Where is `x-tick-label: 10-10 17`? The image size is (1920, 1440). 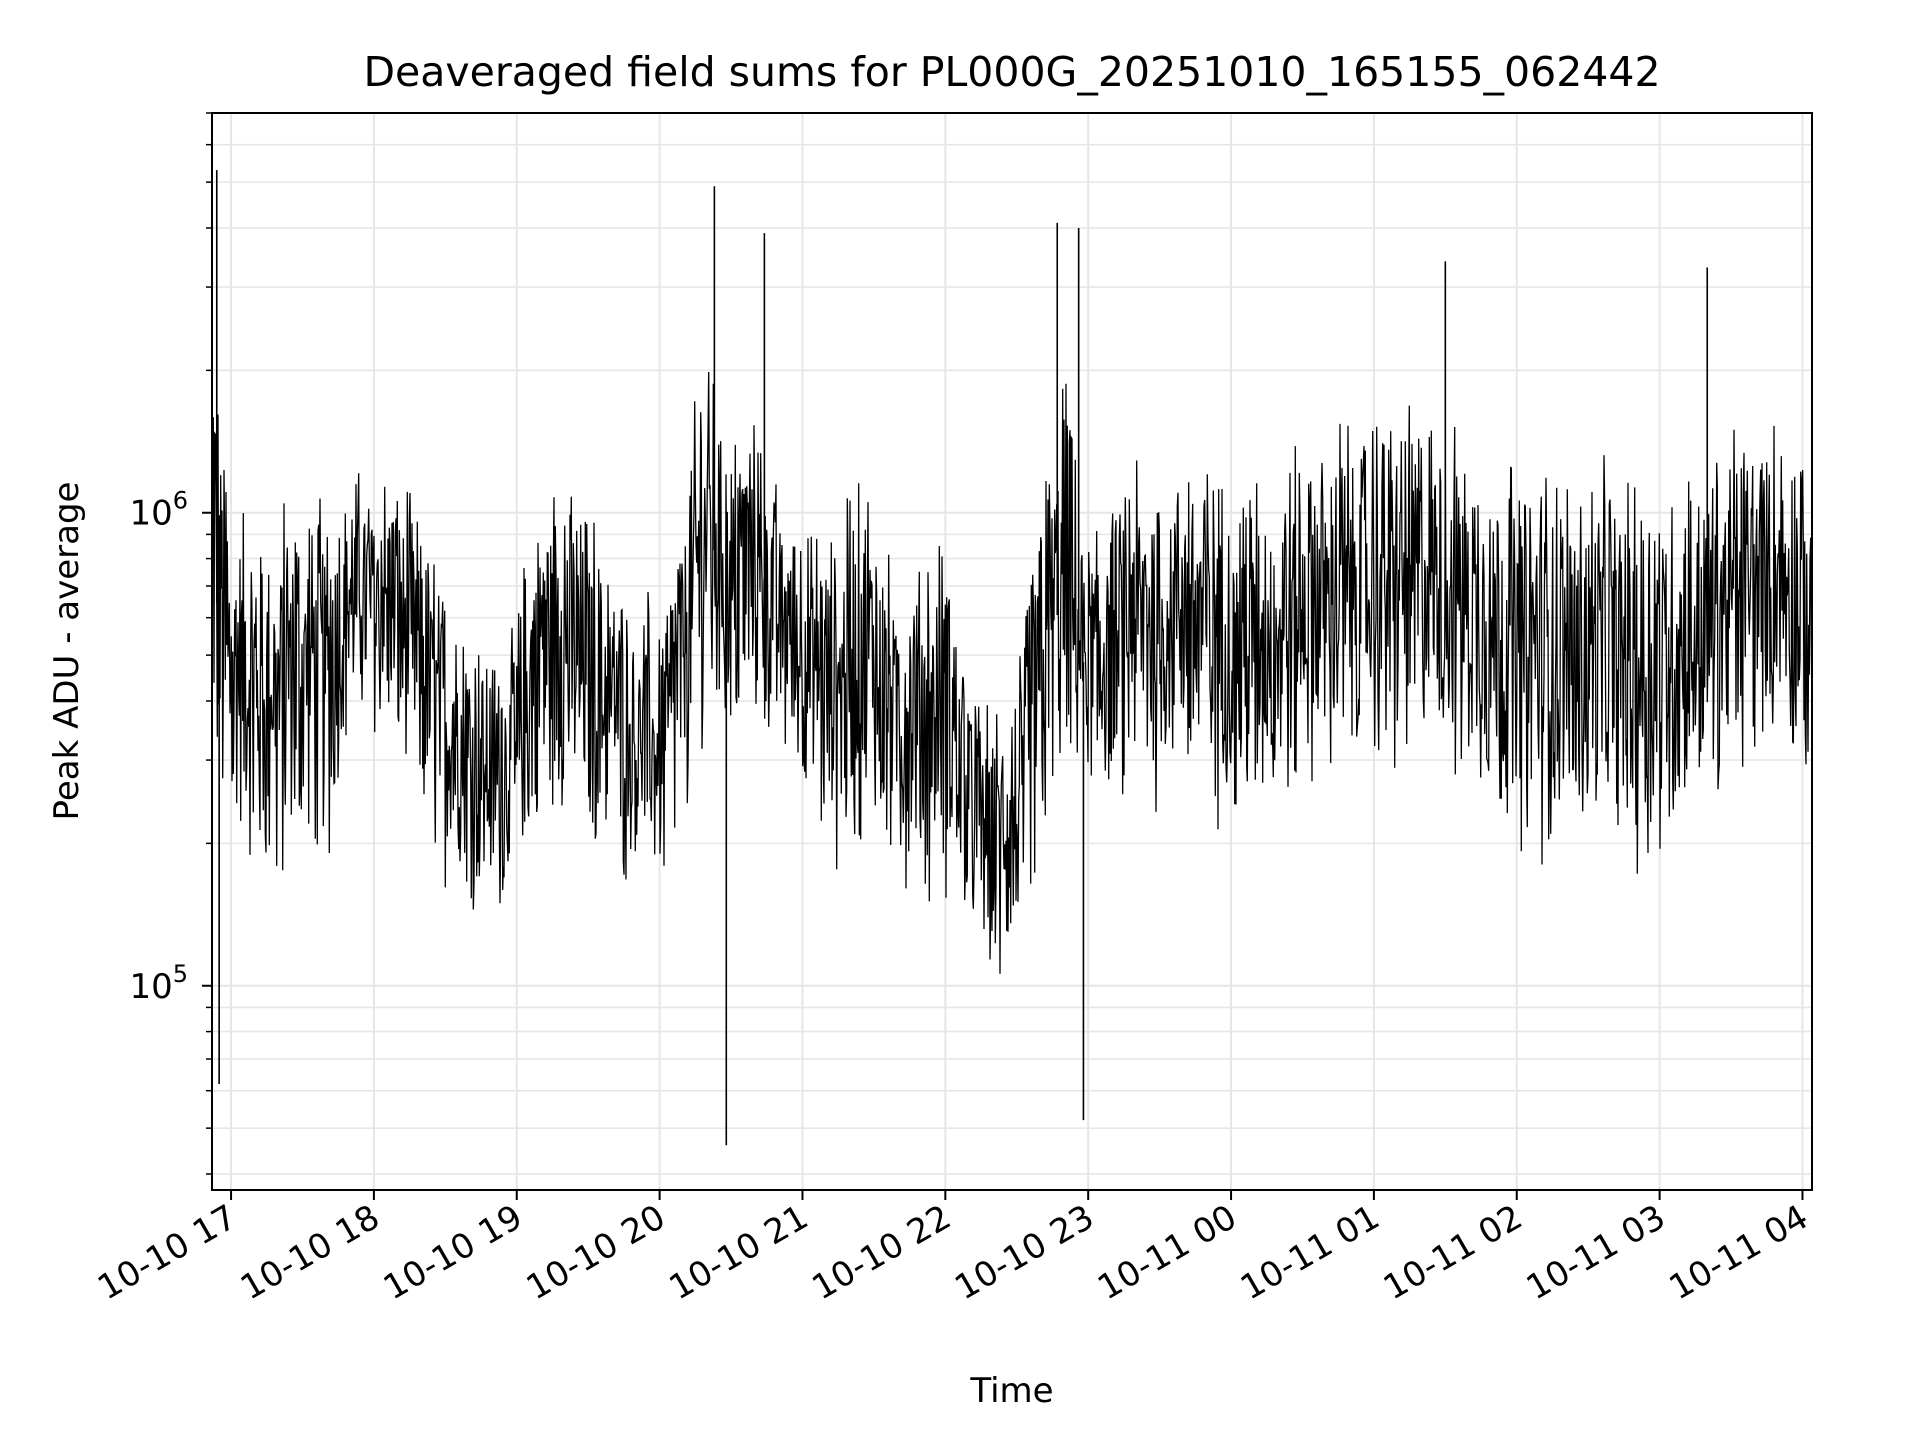 x-tick-label: 10-10 17 is located at coordinates (167, 1252).